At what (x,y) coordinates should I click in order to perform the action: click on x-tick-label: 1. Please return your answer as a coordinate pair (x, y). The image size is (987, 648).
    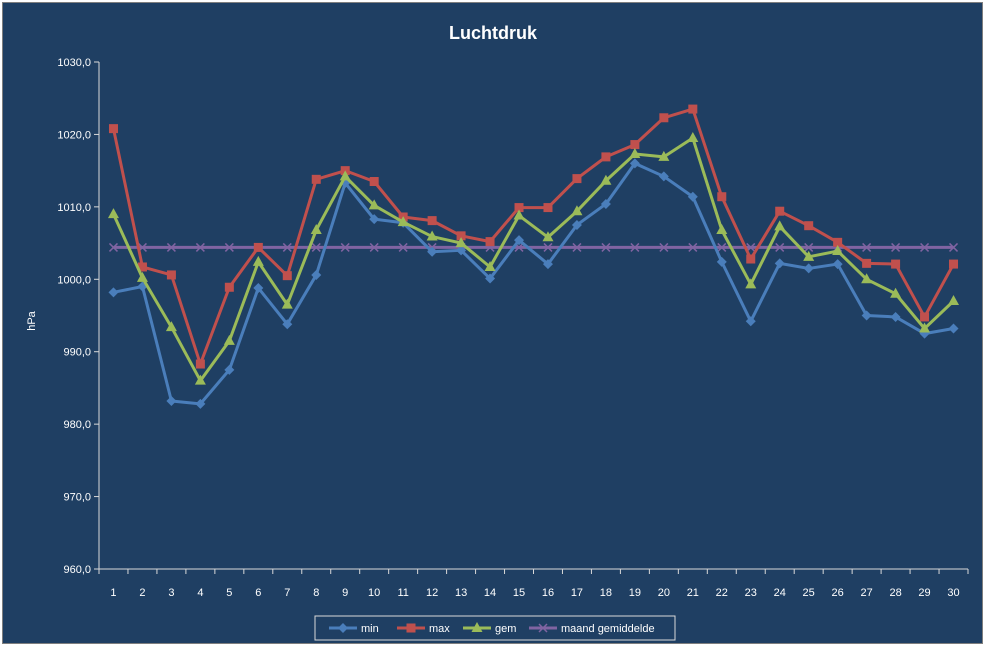
    Looking at the image, I should click on (113, 593).